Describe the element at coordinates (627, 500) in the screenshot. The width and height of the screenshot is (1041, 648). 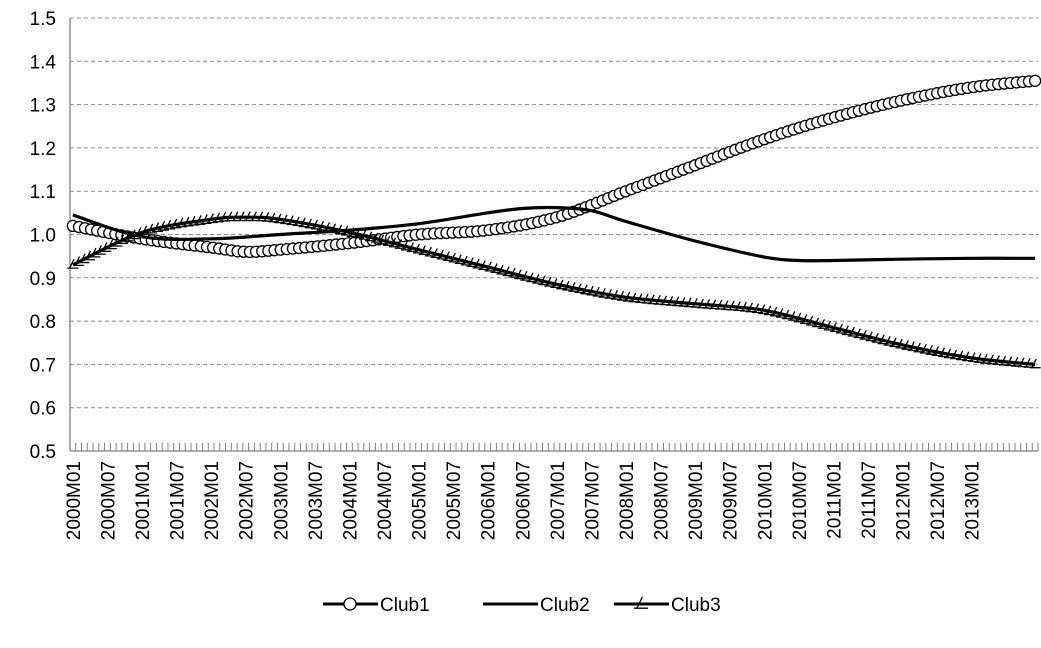
I see `x-tick-label: 2008M01` at that location.